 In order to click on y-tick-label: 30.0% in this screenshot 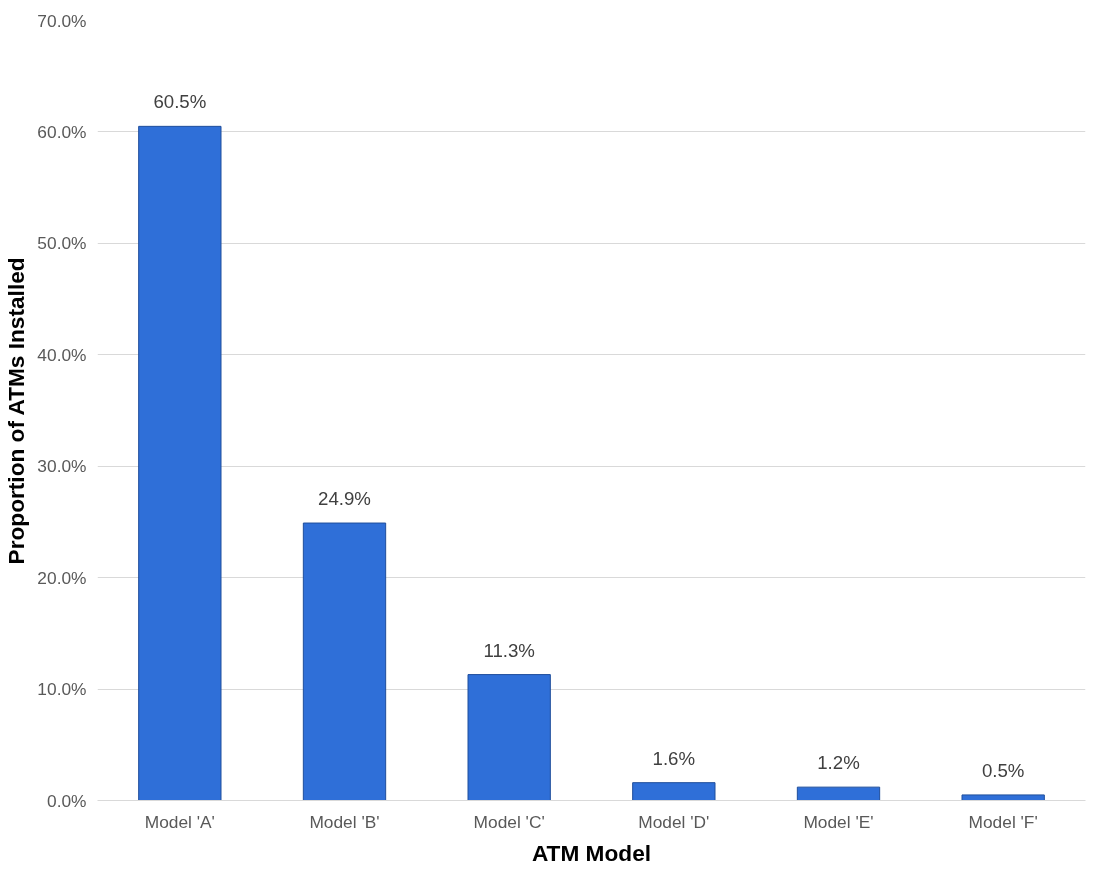, I will do `click(62, 466)`.